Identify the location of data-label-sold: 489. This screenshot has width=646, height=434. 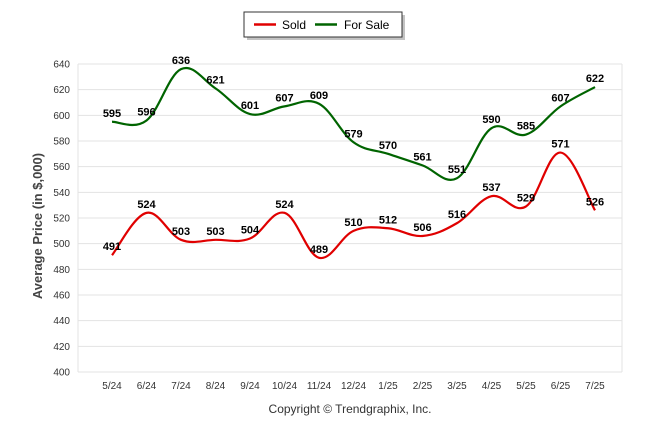
(319, 250).